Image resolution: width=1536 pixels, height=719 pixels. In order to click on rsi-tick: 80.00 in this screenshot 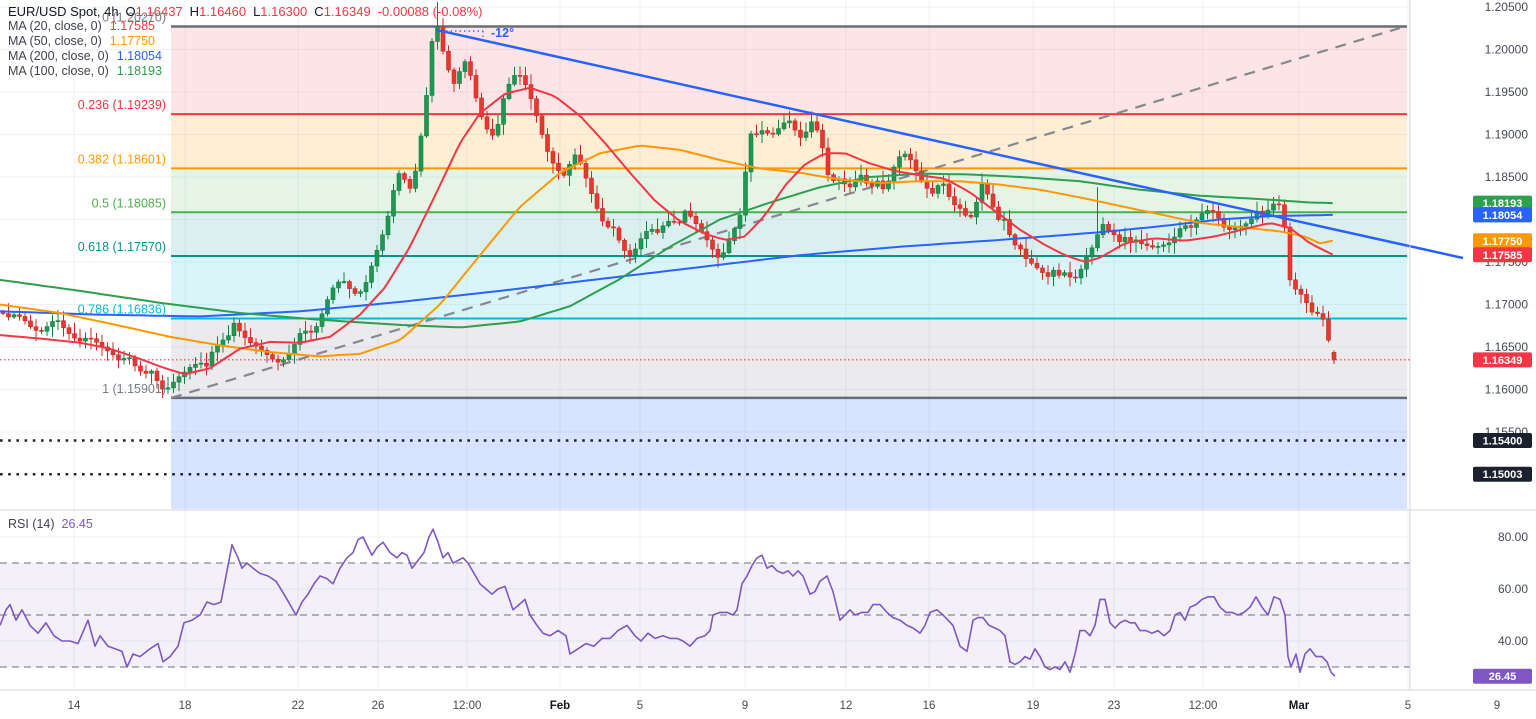, I will do `click(1513, 537)`.